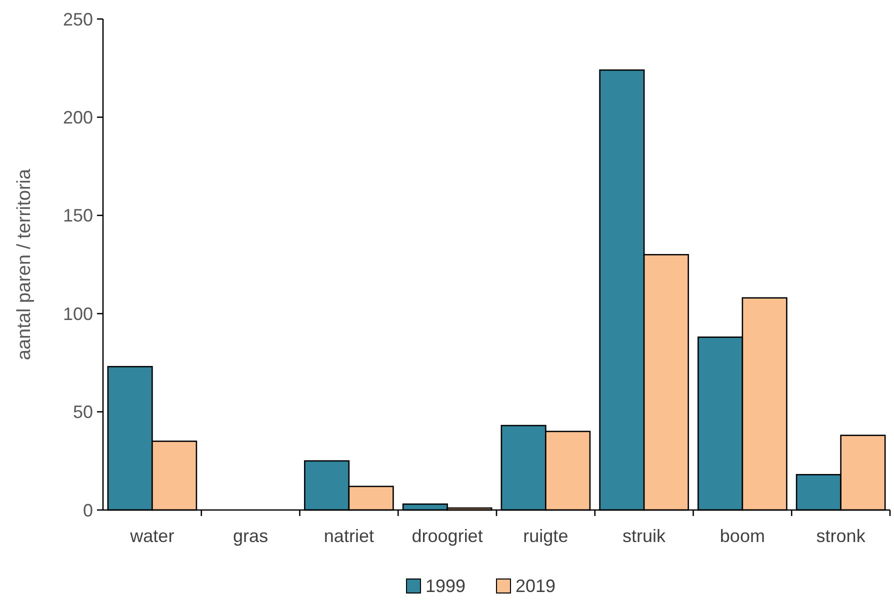 The image size is (894, 603). What do you see at coordinates (87, 510) in the screenshot?
I see `y-tick-label: 0` at bounding box center [87, 510].